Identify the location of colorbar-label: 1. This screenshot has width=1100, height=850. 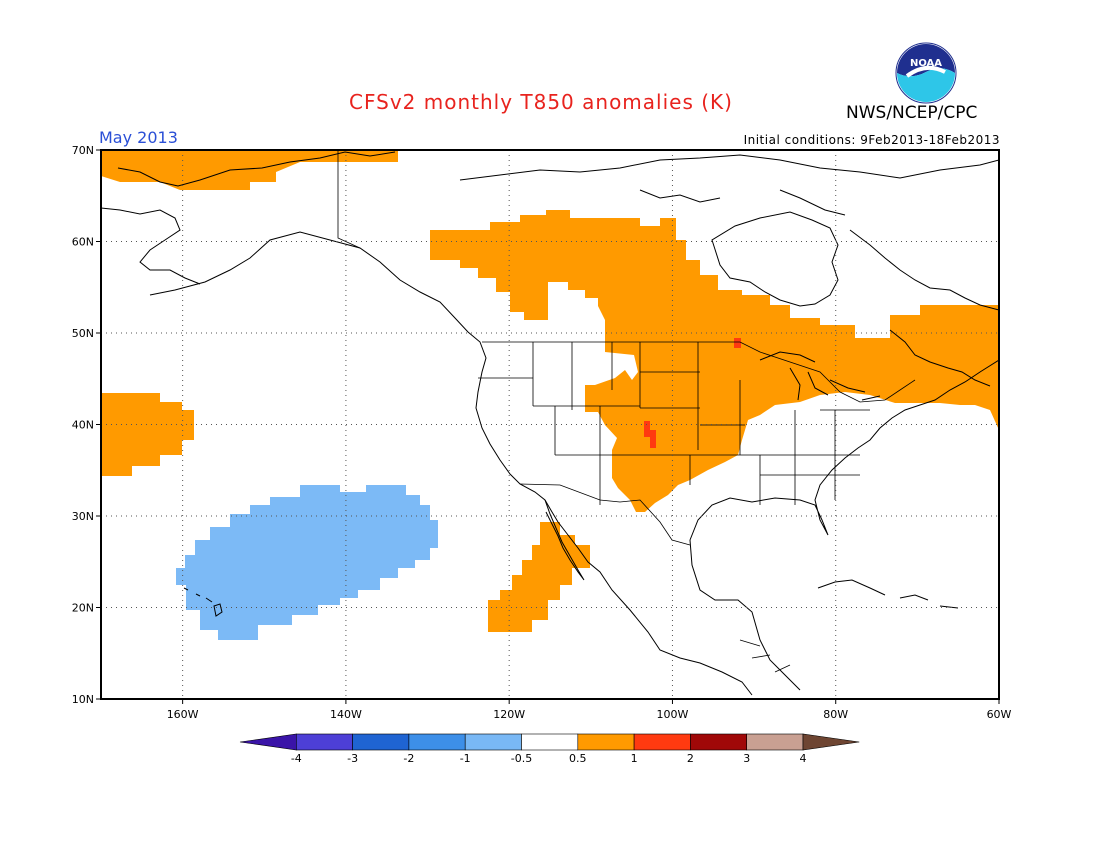
(634, 758).